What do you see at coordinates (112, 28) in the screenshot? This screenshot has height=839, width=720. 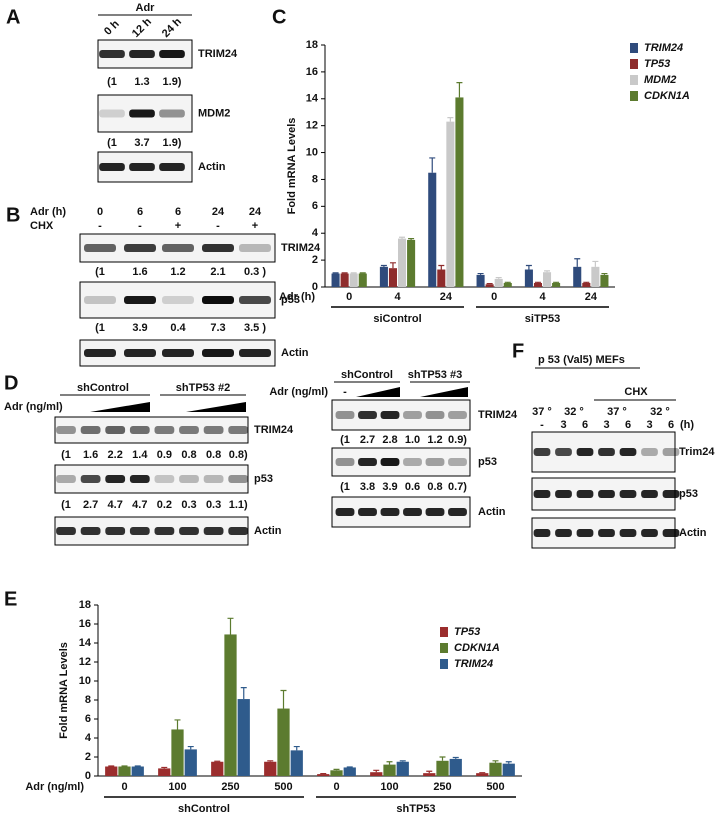 I see `lane-label: 0 h` at bounding box center [112, 28].